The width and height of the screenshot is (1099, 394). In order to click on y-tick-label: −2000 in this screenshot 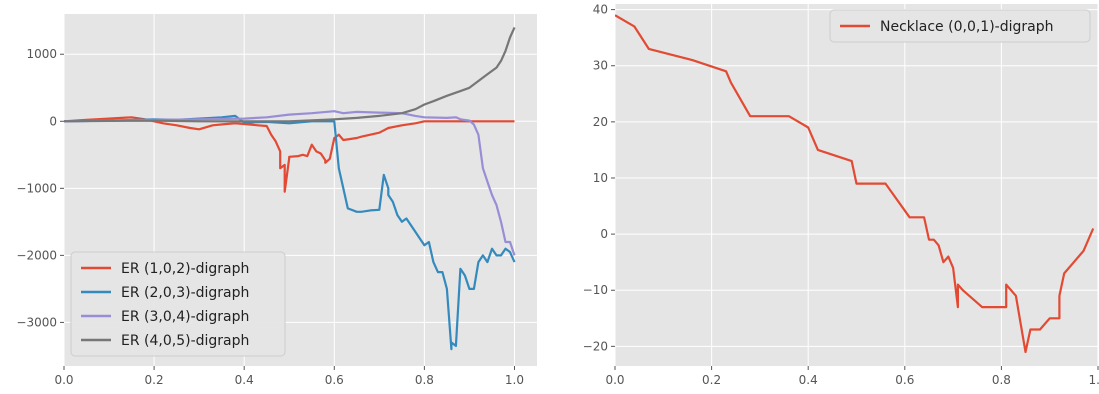, I will do `click(36, 255)`.